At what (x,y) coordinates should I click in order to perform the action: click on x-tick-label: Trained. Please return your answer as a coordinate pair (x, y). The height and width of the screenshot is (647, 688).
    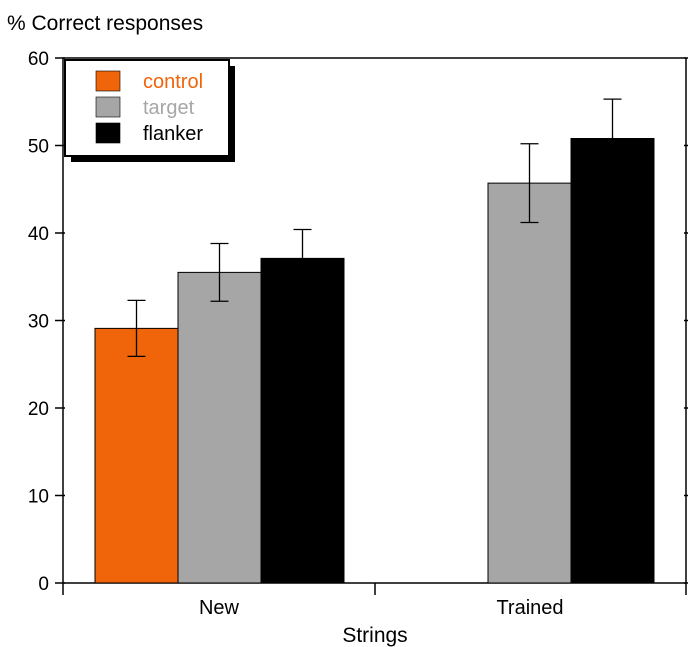
    Looking at the image, I should click on (529, 608).